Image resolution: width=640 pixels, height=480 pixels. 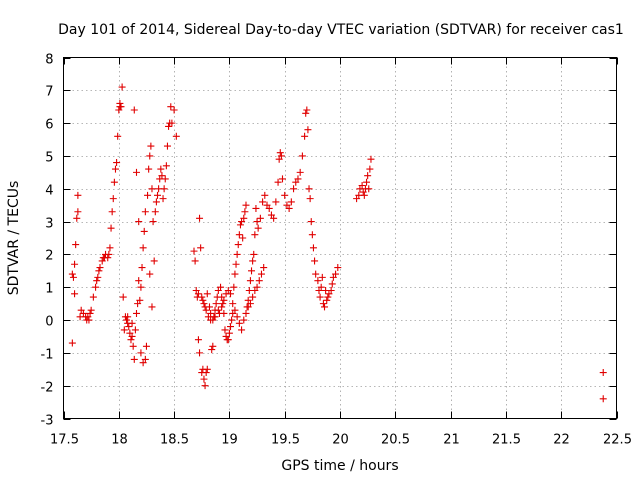 I want to click on y-tick-label: -3, so click(x=47, y=421).